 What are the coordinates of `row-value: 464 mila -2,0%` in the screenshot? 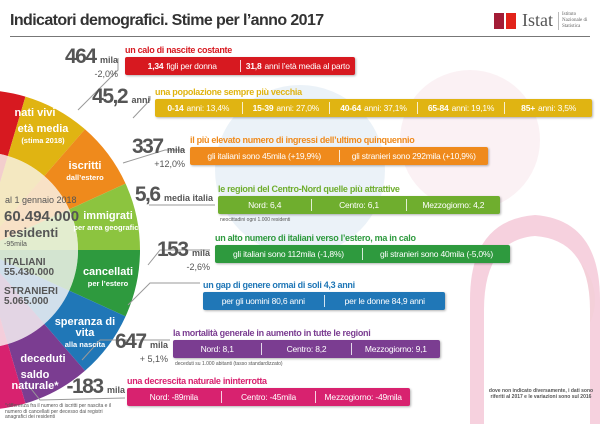 It's located at (91, 62).